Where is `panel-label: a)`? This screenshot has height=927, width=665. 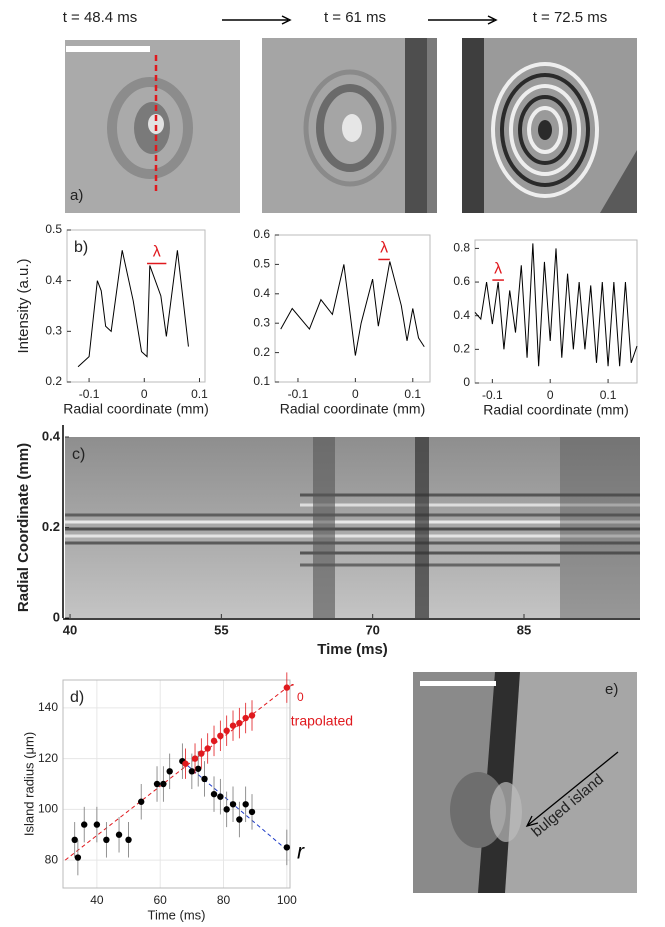 panel-label: a) is located at coordinates (76, 195).